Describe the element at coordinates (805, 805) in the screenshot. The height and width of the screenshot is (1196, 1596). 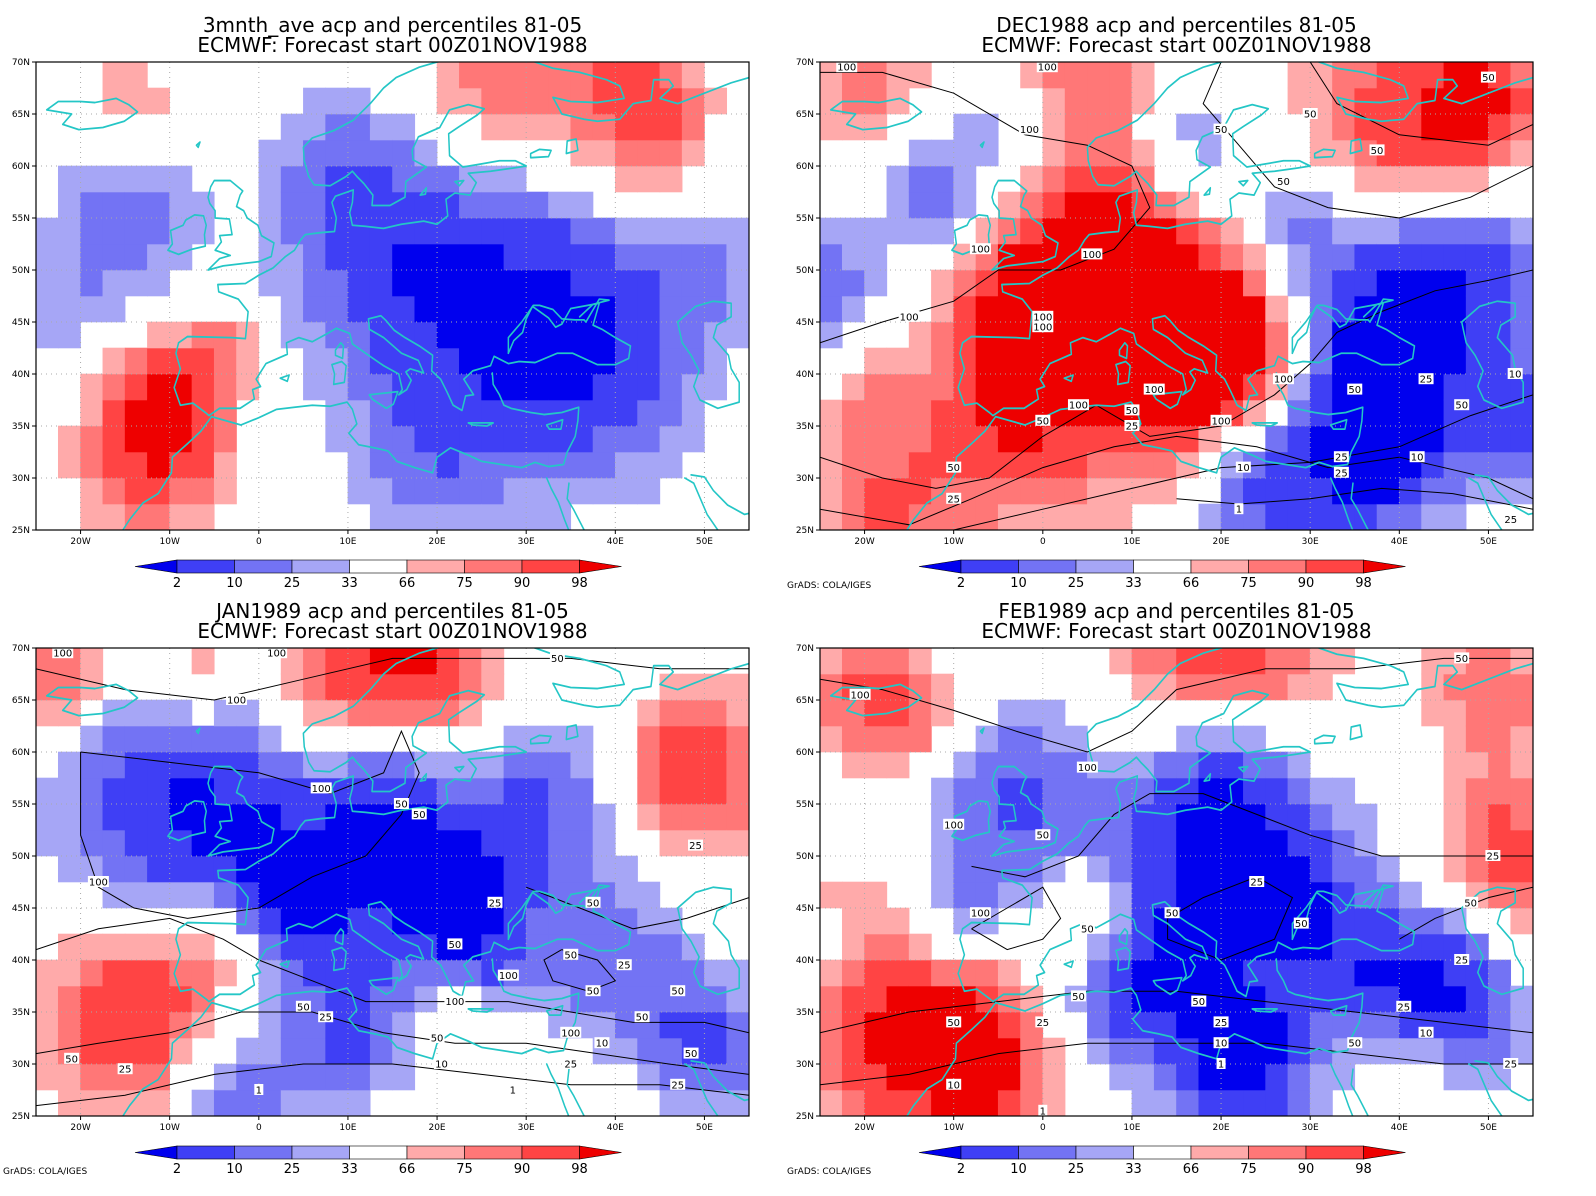
I see `y-tick-label: 55N` at that location.